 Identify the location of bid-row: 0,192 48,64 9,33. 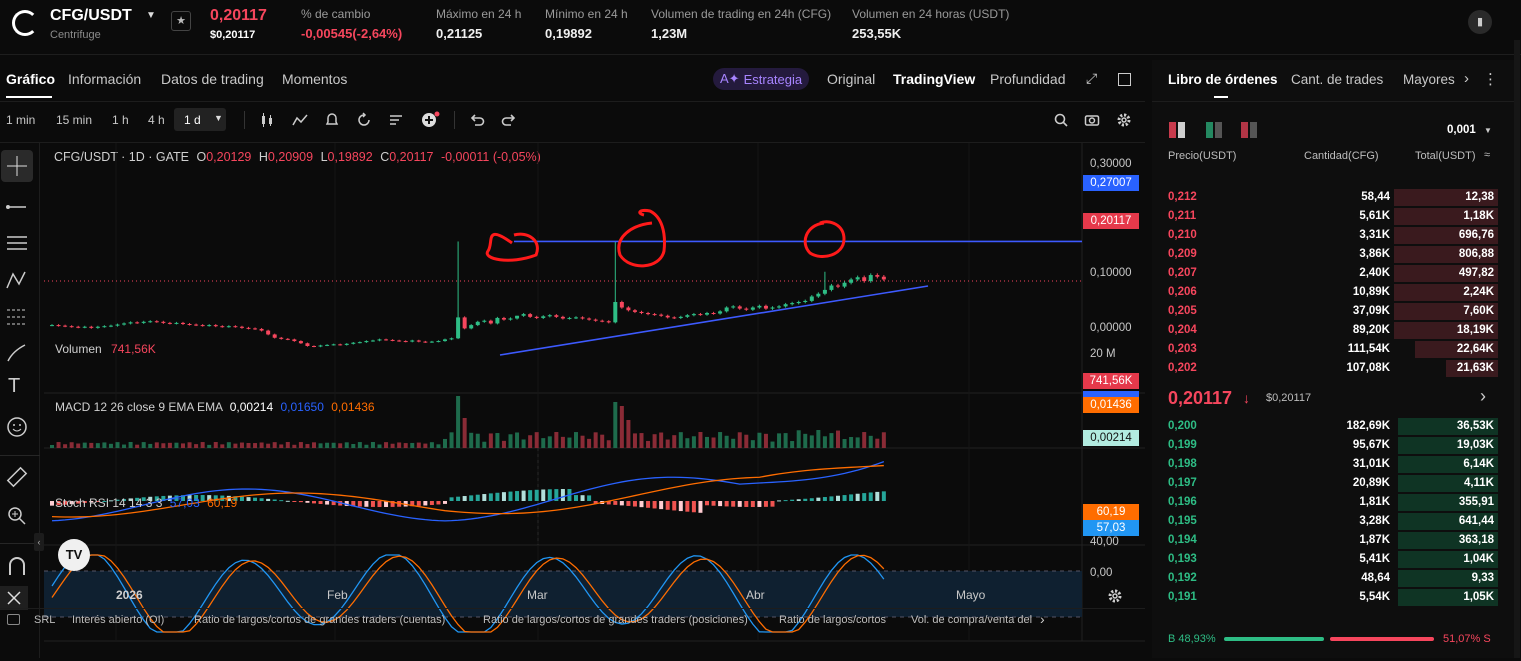
(1325, 578).